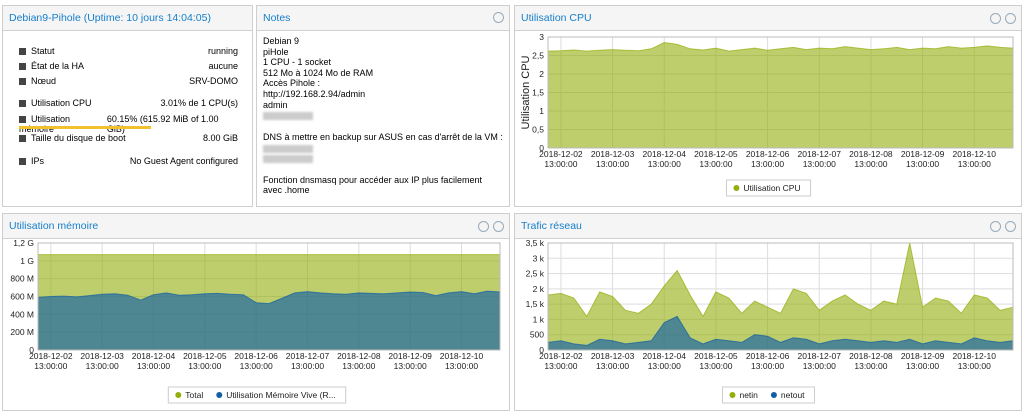 This screenshot has width=1024, height=415. Describe the element at coordinates (61, 103) in the screenshot. I see `label: Utilisation CPU` at that location.